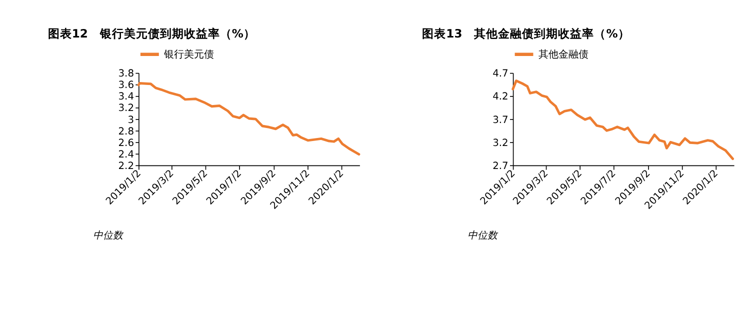 Image resolution: width=738 pixels, height=334 pixels. Describe the element at coordinates (126, 97) in the screenshot. I see `y-tick-label: 3.4` at that location.